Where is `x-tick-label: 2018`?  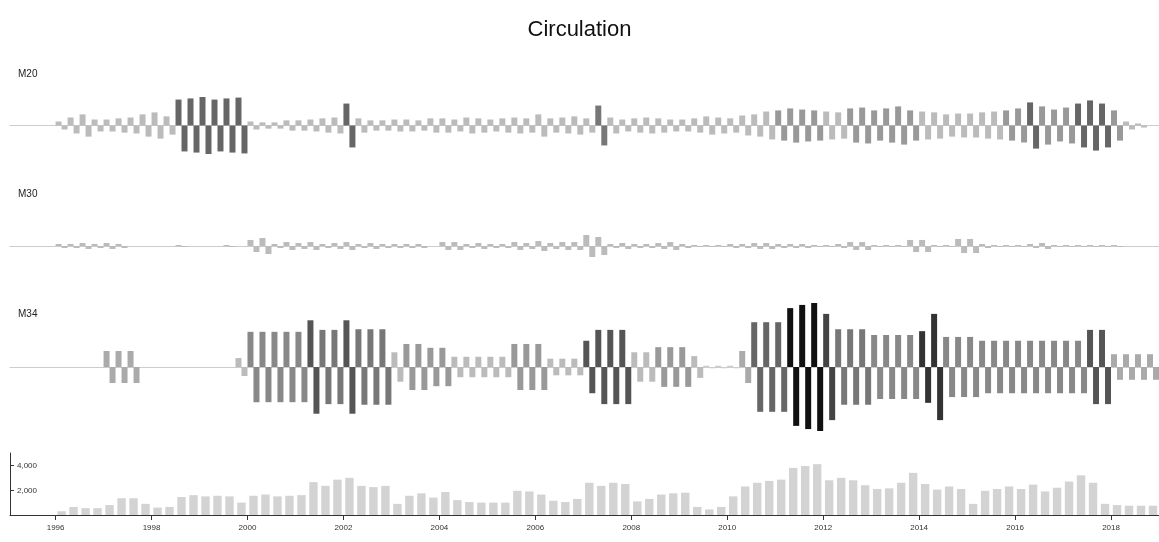
x-tick-label: 2018 is located at coordinates (1111, 527).